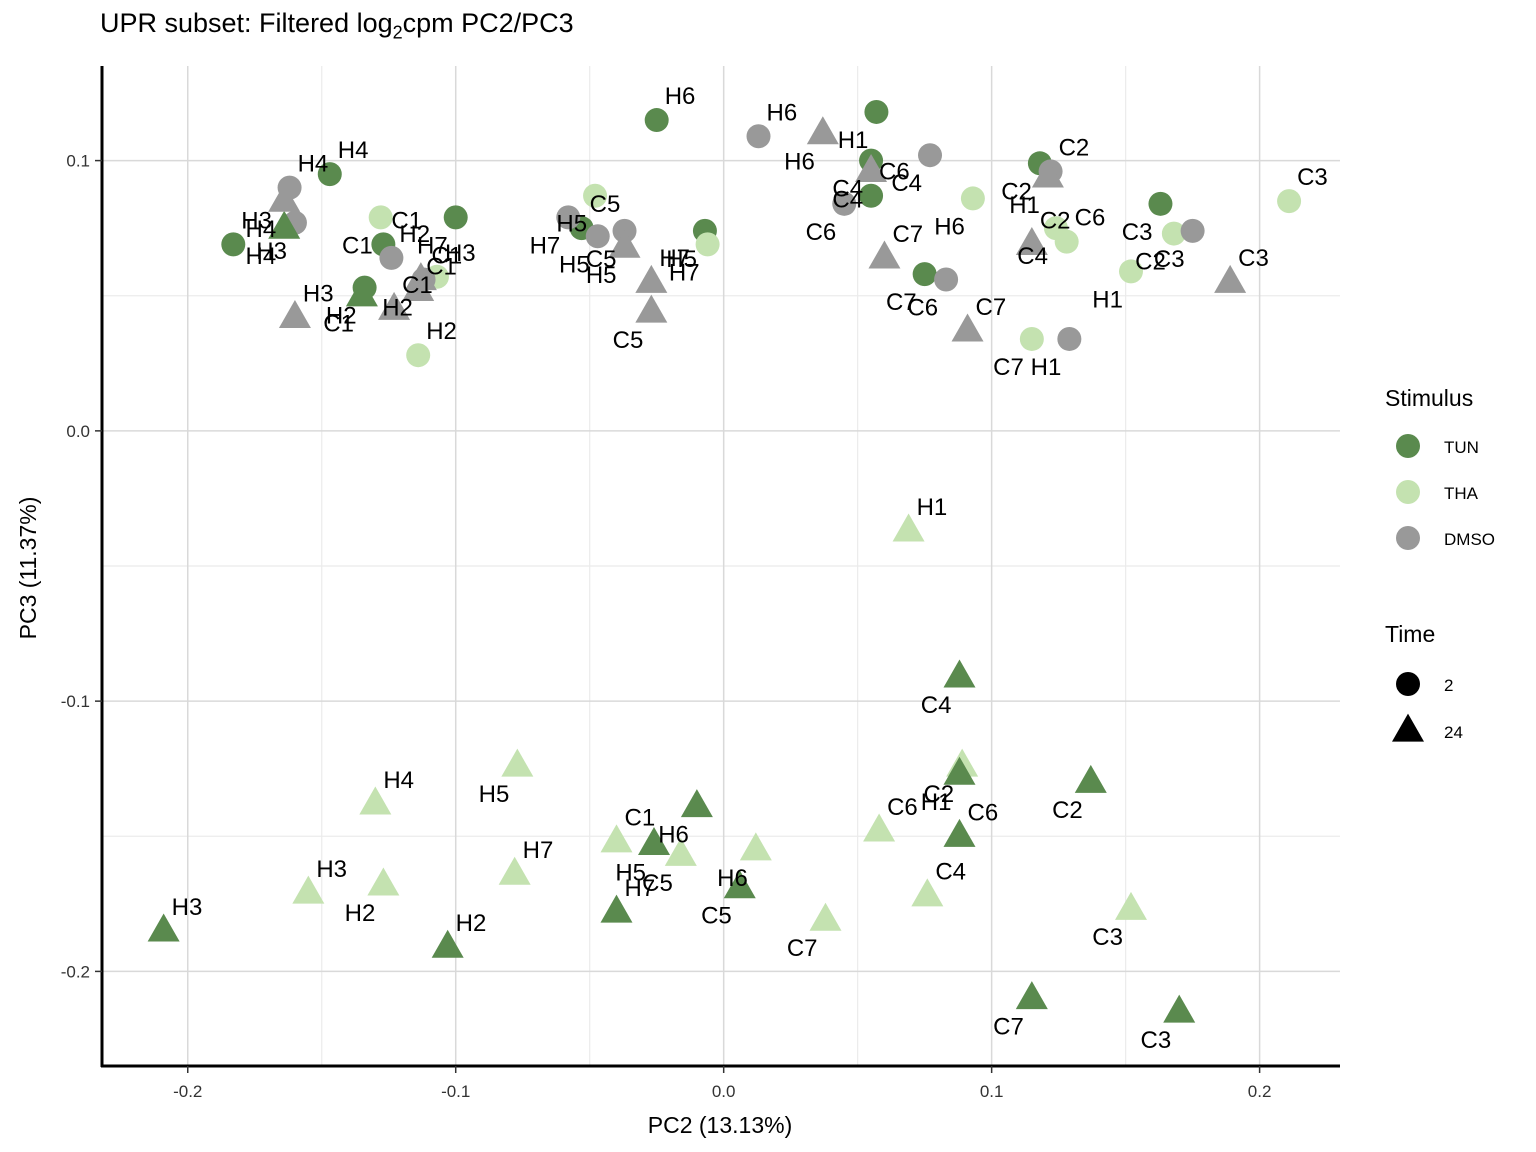 Image resolution: width=1536 pixels, height=1152 pixels. What do you see at coordinates (908, 527) in the screenshot?
I see `triangle-point-tha-h1` at bounding box center [908, 527].